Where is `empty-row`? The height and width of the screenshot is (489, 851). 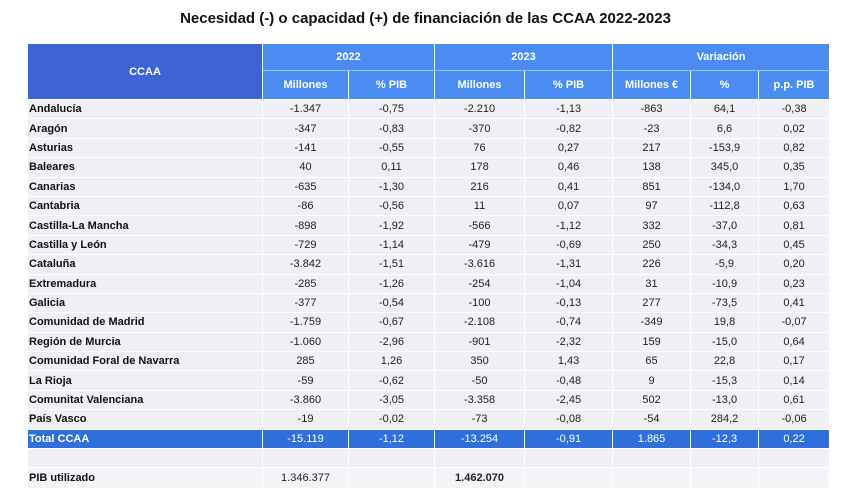 empty-row is located at coordinates (429, 458).